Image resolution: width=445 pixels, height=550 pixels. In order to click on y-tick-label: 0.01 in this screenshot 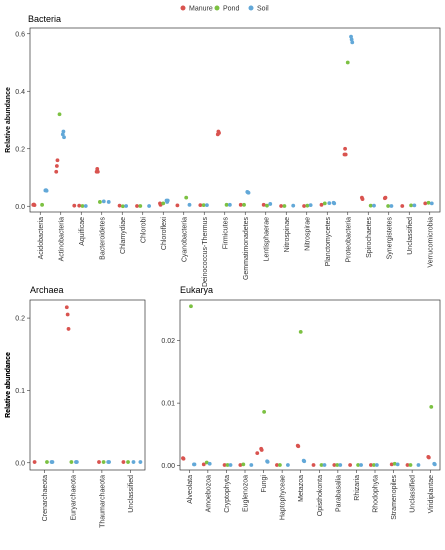, I will do `click(168, 404)`.